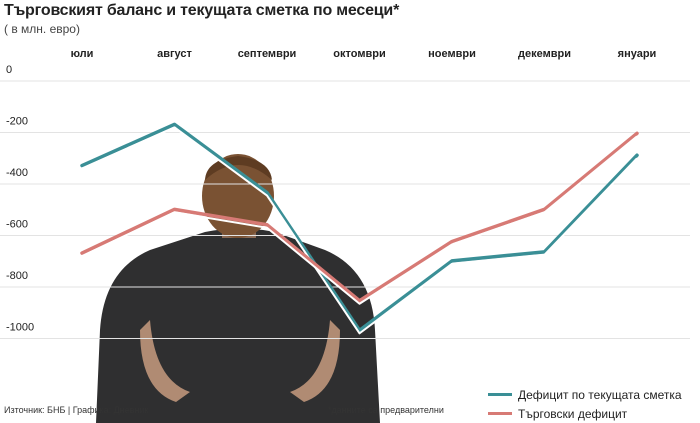 The height and width of the screenshot is (423, 700). I want to click on x-tick-label: август, so click(174, 54).